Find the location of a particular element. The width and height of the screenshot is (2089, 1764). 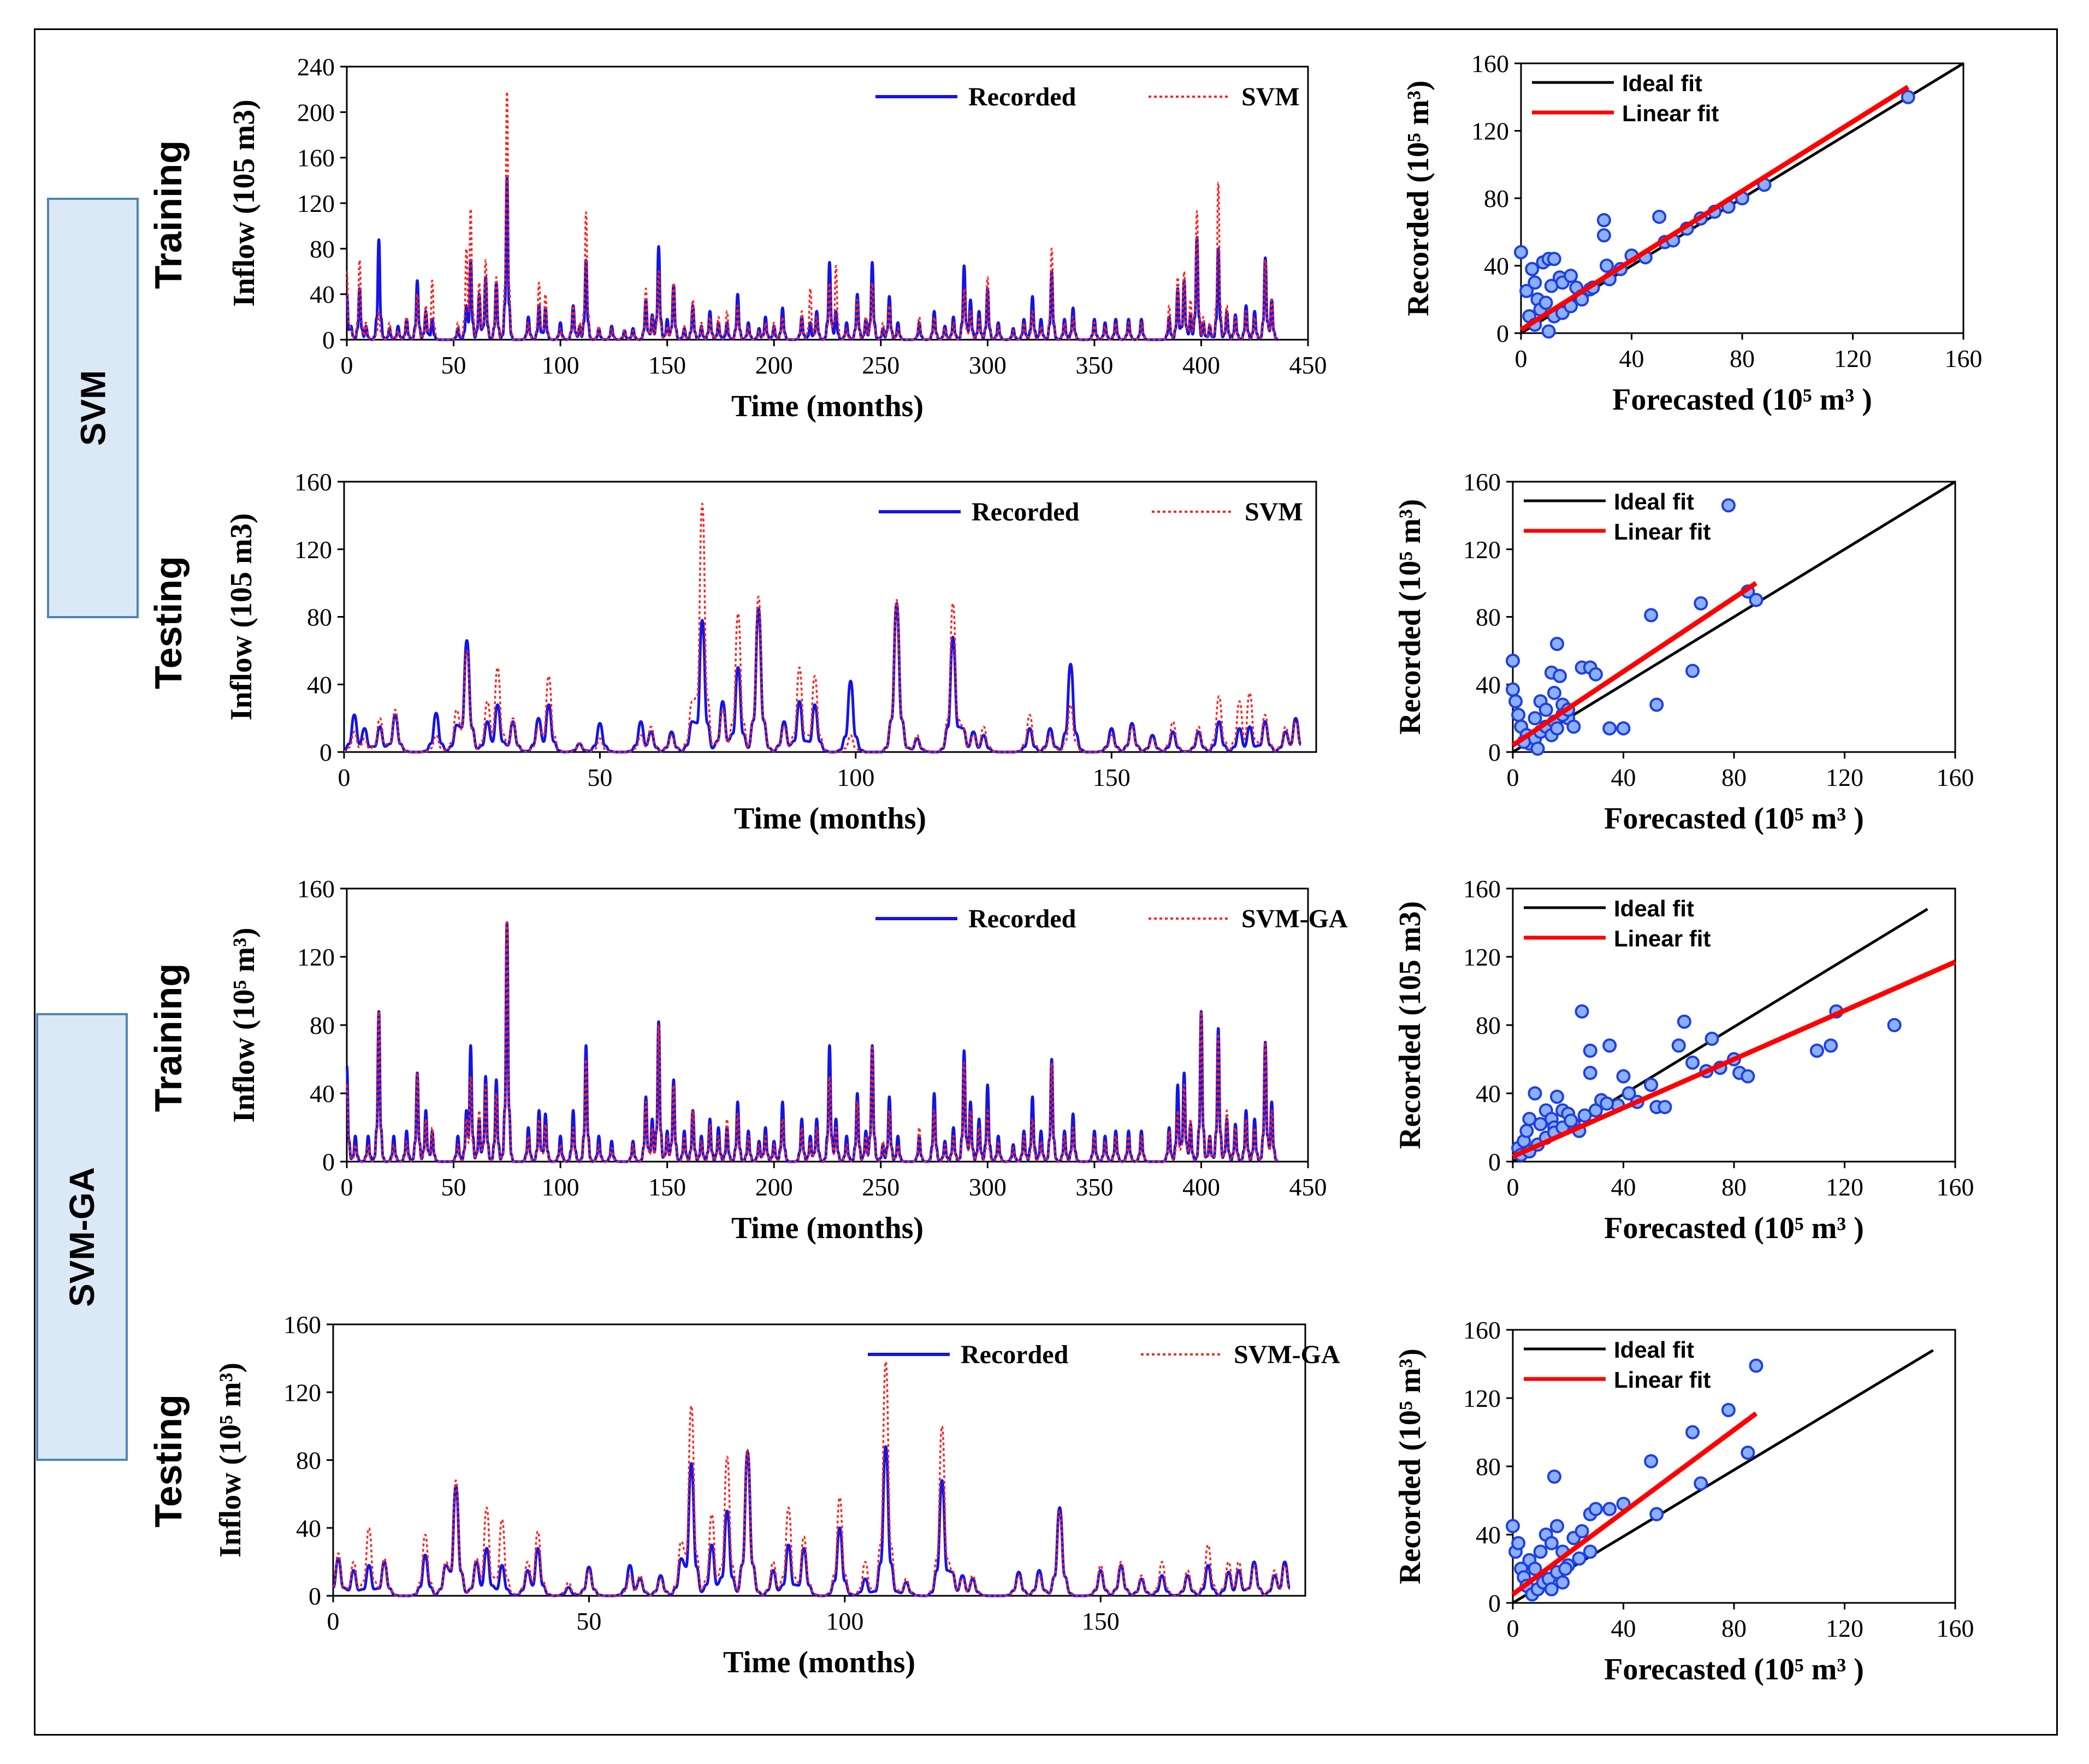

sc2-y-tick-label: 160 is located at coordinates (1482, 482).